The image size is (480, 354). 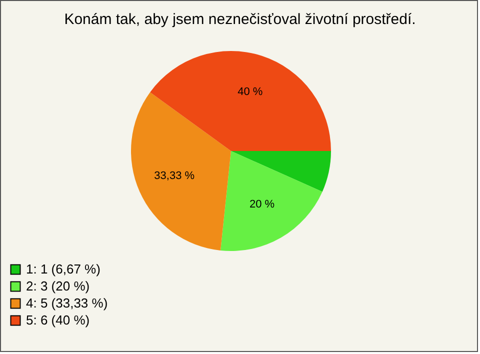 What do you see at coordinates (250, 92) in the screenshot?
I see `data-label: 40 %` at bounding box center [250, 92].